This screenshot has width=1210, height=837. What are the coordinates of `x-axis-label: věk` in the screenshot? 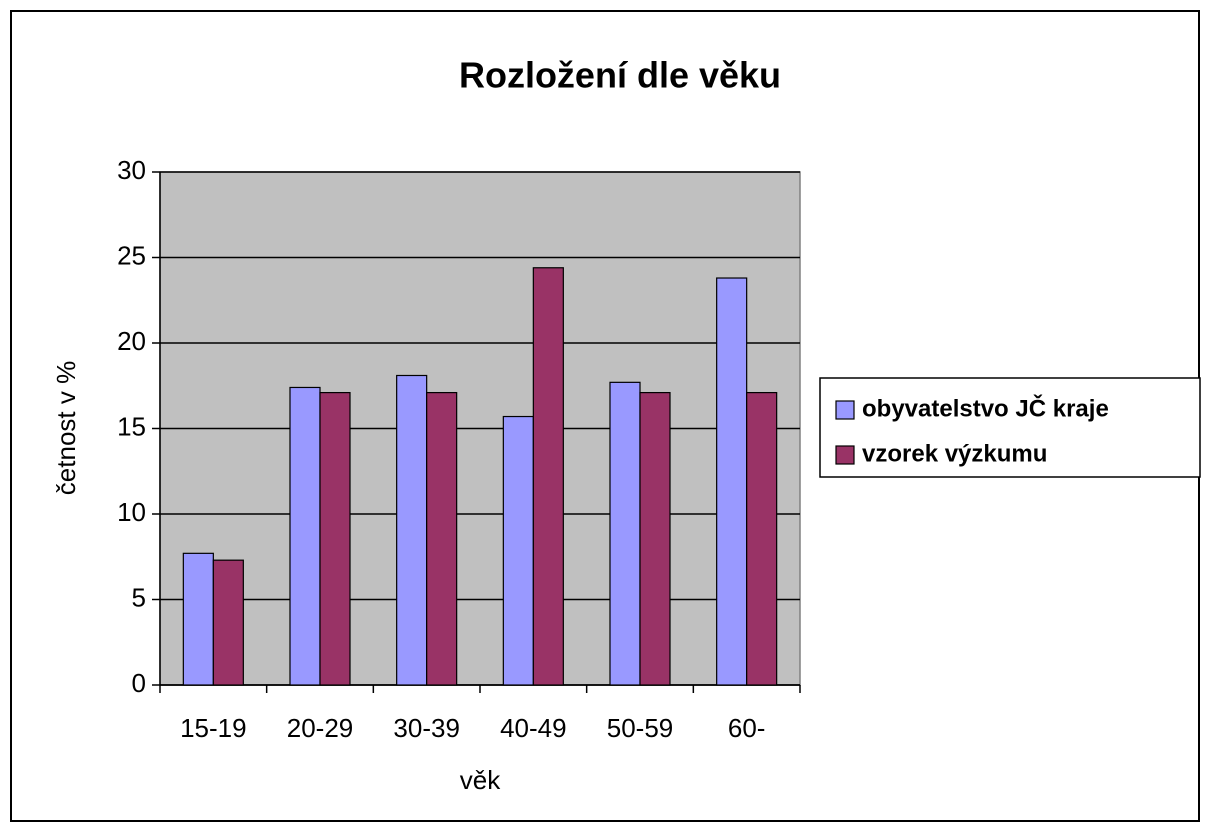 It's located at (480, 780).